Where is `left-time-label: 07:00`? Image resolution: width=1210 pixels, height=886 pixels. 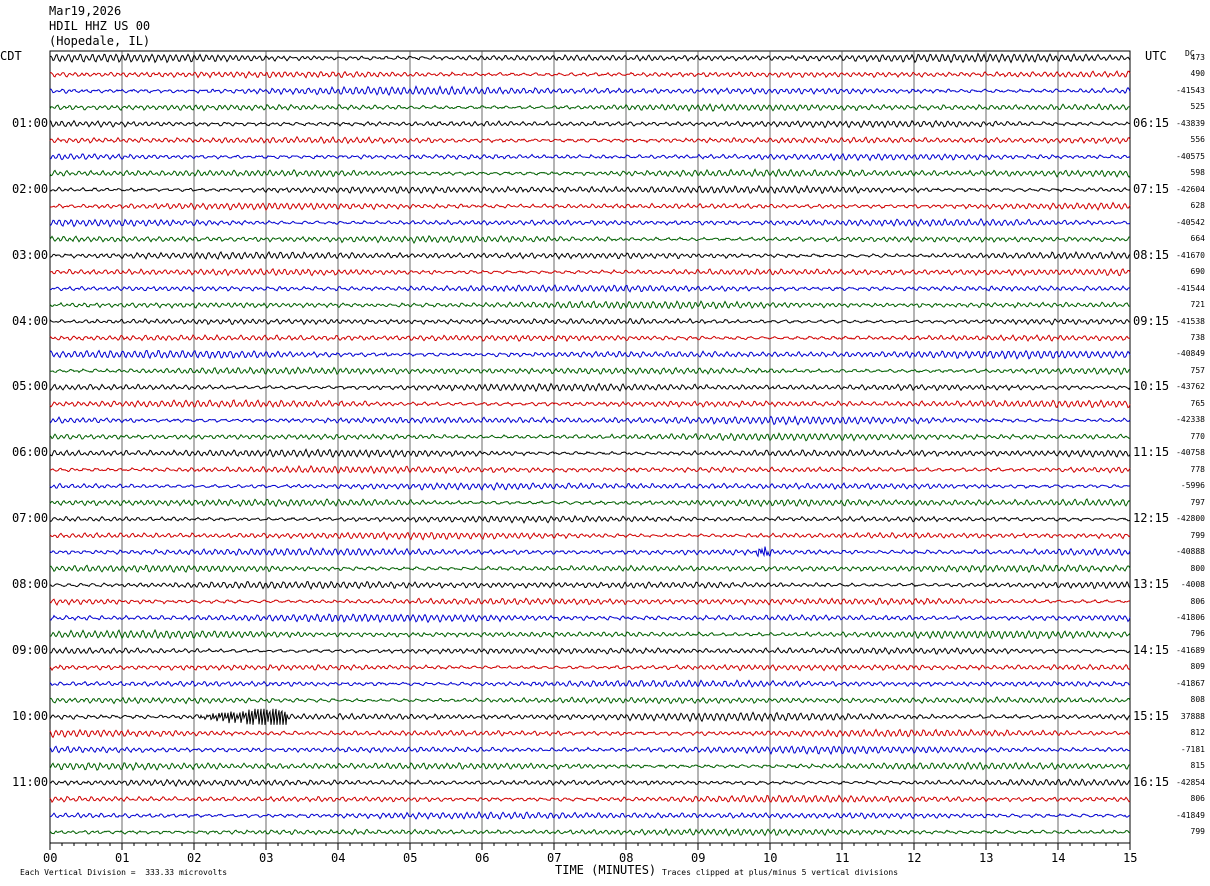
left-time-label: 07:00 is located at coordinates (30, 518).